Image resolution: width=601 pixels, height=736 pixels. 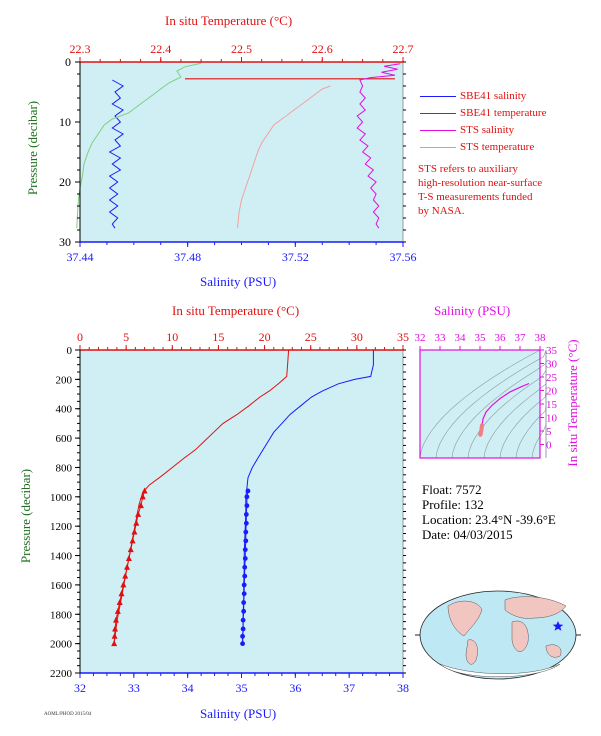 What do you see at coordinates (322, 49) in the screenshot?
I see `near-surface-top-tick-label: 22.6` at bounding box center [322, 49].